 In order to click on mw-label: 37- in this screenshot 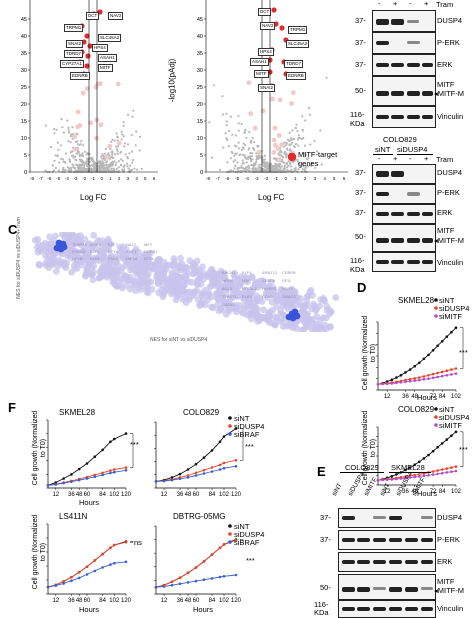, I will do `click(360, 20)`.